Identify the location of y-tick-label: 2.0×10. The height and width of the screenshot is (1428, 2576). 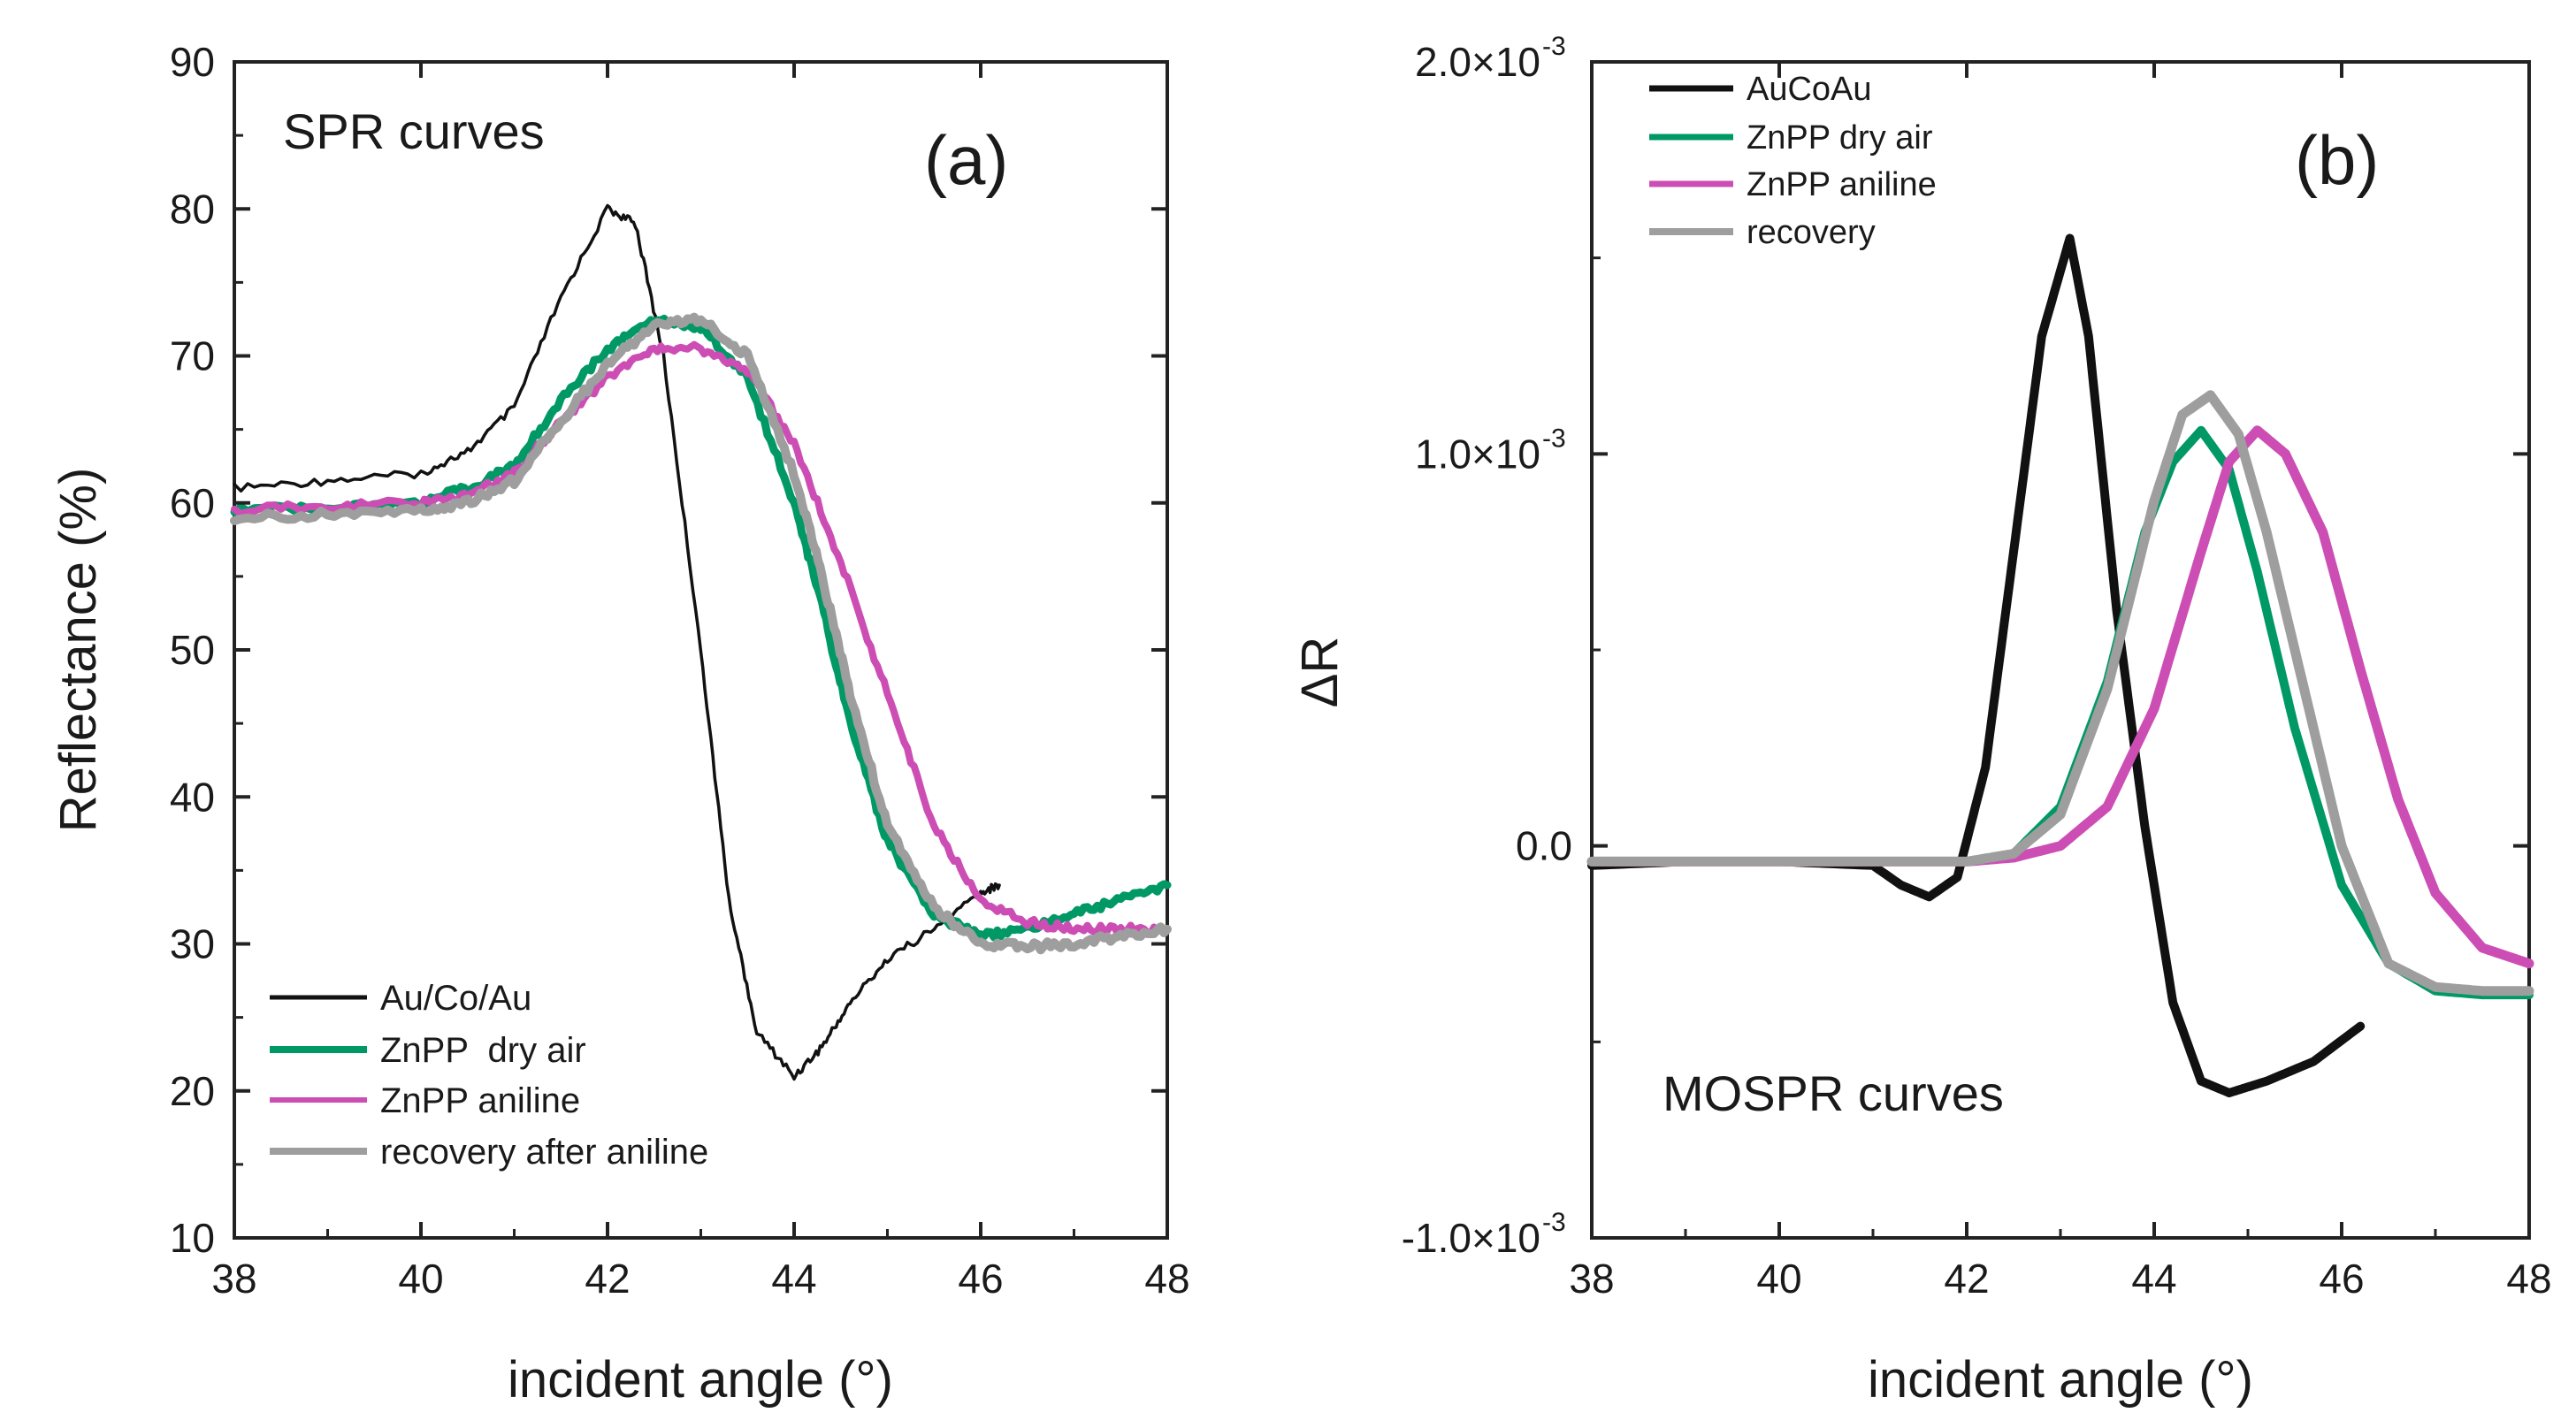
(1477, 62).